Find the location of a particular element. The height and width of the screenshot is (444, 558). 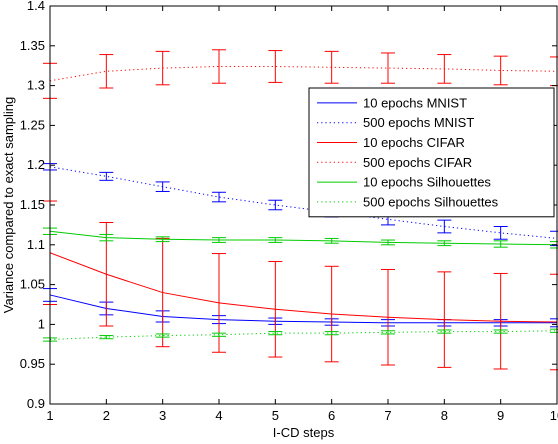

x-tick-label: 3 is located at coordinates (162, 415).